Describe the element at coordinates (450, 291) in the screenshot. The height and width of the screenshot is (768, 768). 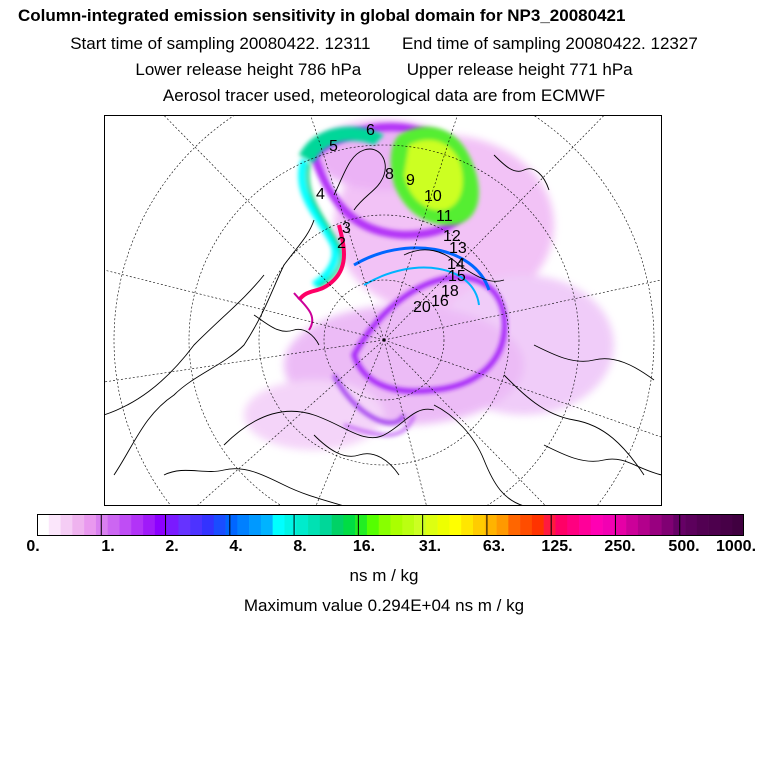
I see `trajectory-label: 18` at that location.